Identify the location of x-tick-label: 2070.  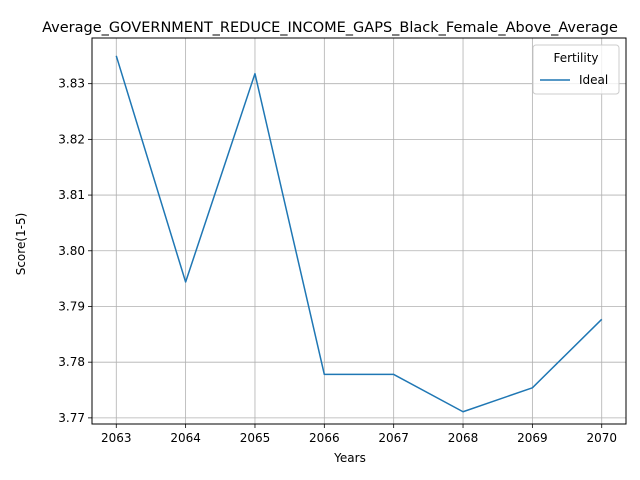
(601, 438).